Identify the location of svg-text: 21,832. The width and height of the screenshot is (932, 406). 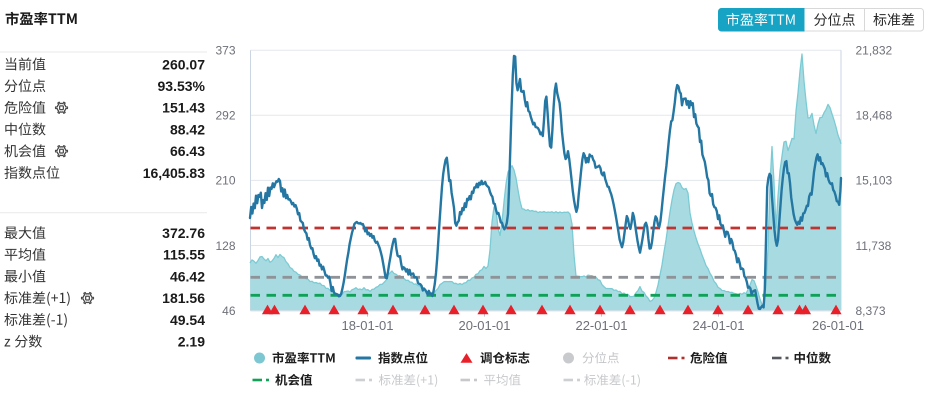
(874, 51).